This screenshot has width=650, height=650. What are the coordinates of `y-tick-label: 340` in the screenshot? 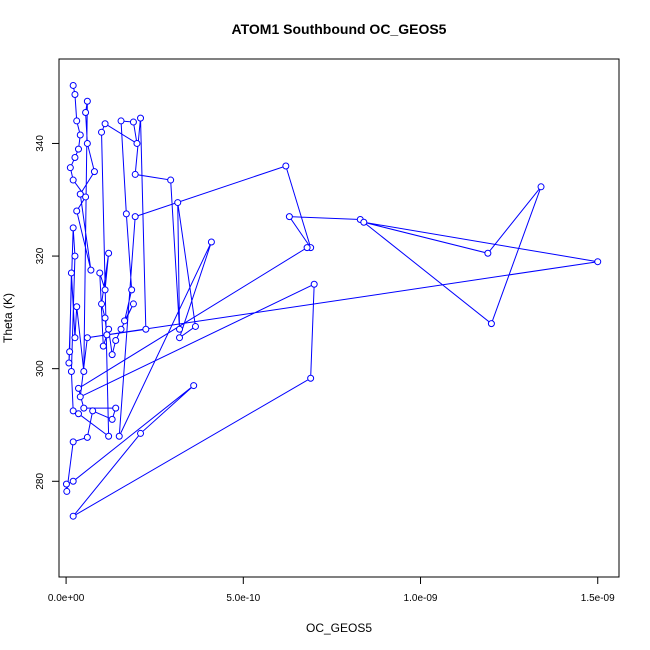 It's located at (40, 143).